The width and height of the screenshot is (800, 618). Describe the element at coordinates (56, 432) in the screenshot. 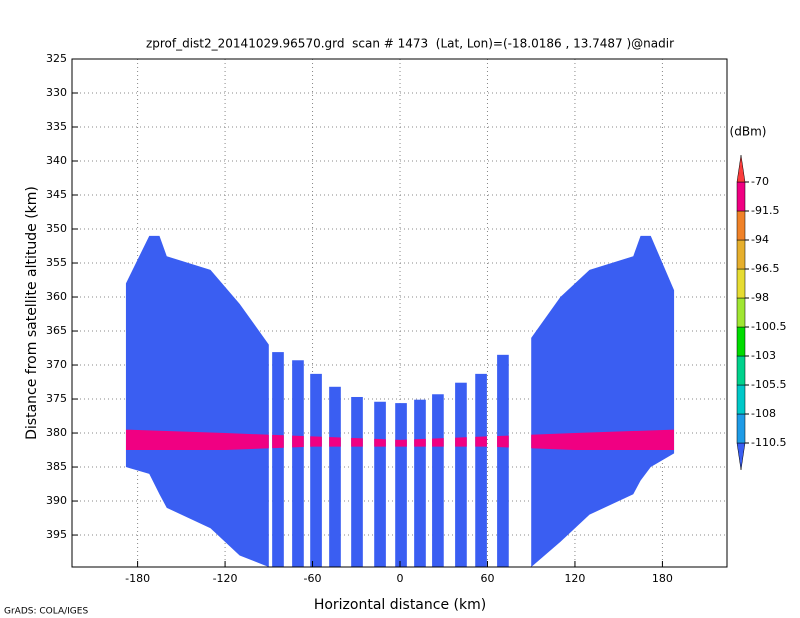

I see `y-tick-label: 380` at that location.